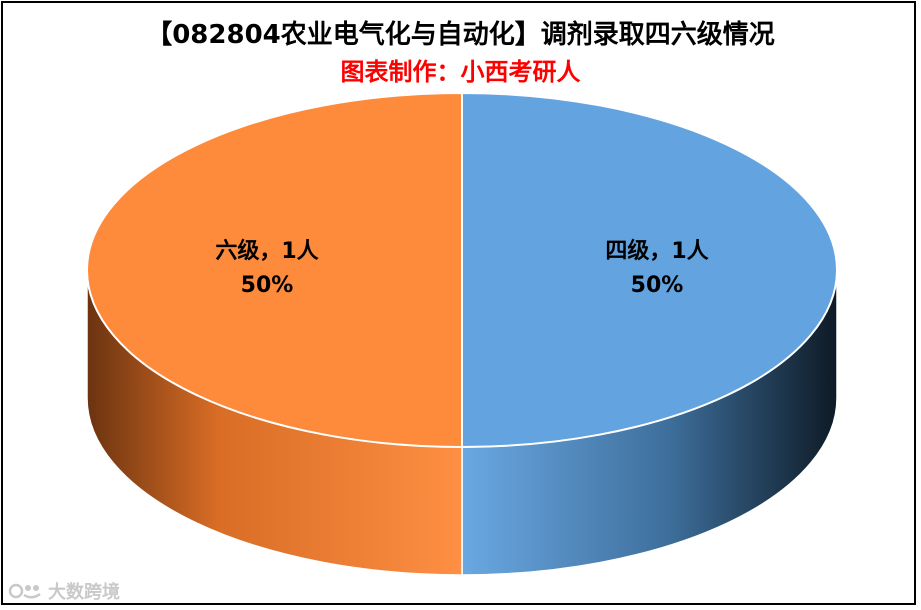  What do you see at coordinates (656, 251) in the screenshot?
I see `slice-label-four-level: 四级，1人` at bounding box center [656, 251].